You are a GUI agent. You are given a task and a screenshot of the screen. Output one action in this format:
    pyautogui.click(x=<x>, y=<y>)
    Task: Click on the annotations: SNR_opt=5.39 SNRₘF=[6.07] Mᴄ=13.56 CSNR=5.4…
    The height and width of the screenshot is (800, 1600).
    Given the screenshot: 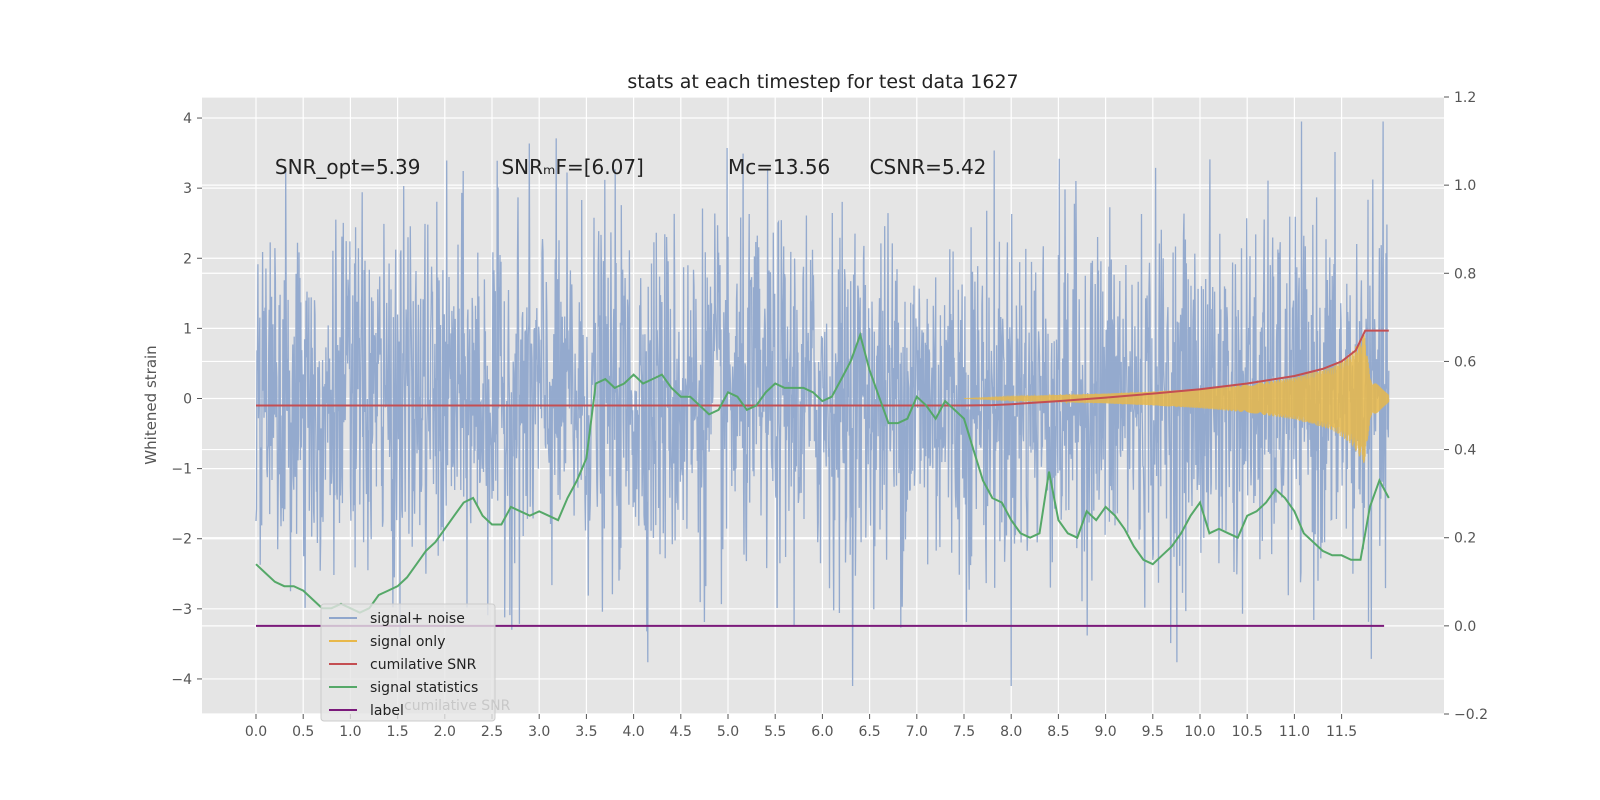 What is the action you would take?
    pyautogui.click(x=631, y=167)
    